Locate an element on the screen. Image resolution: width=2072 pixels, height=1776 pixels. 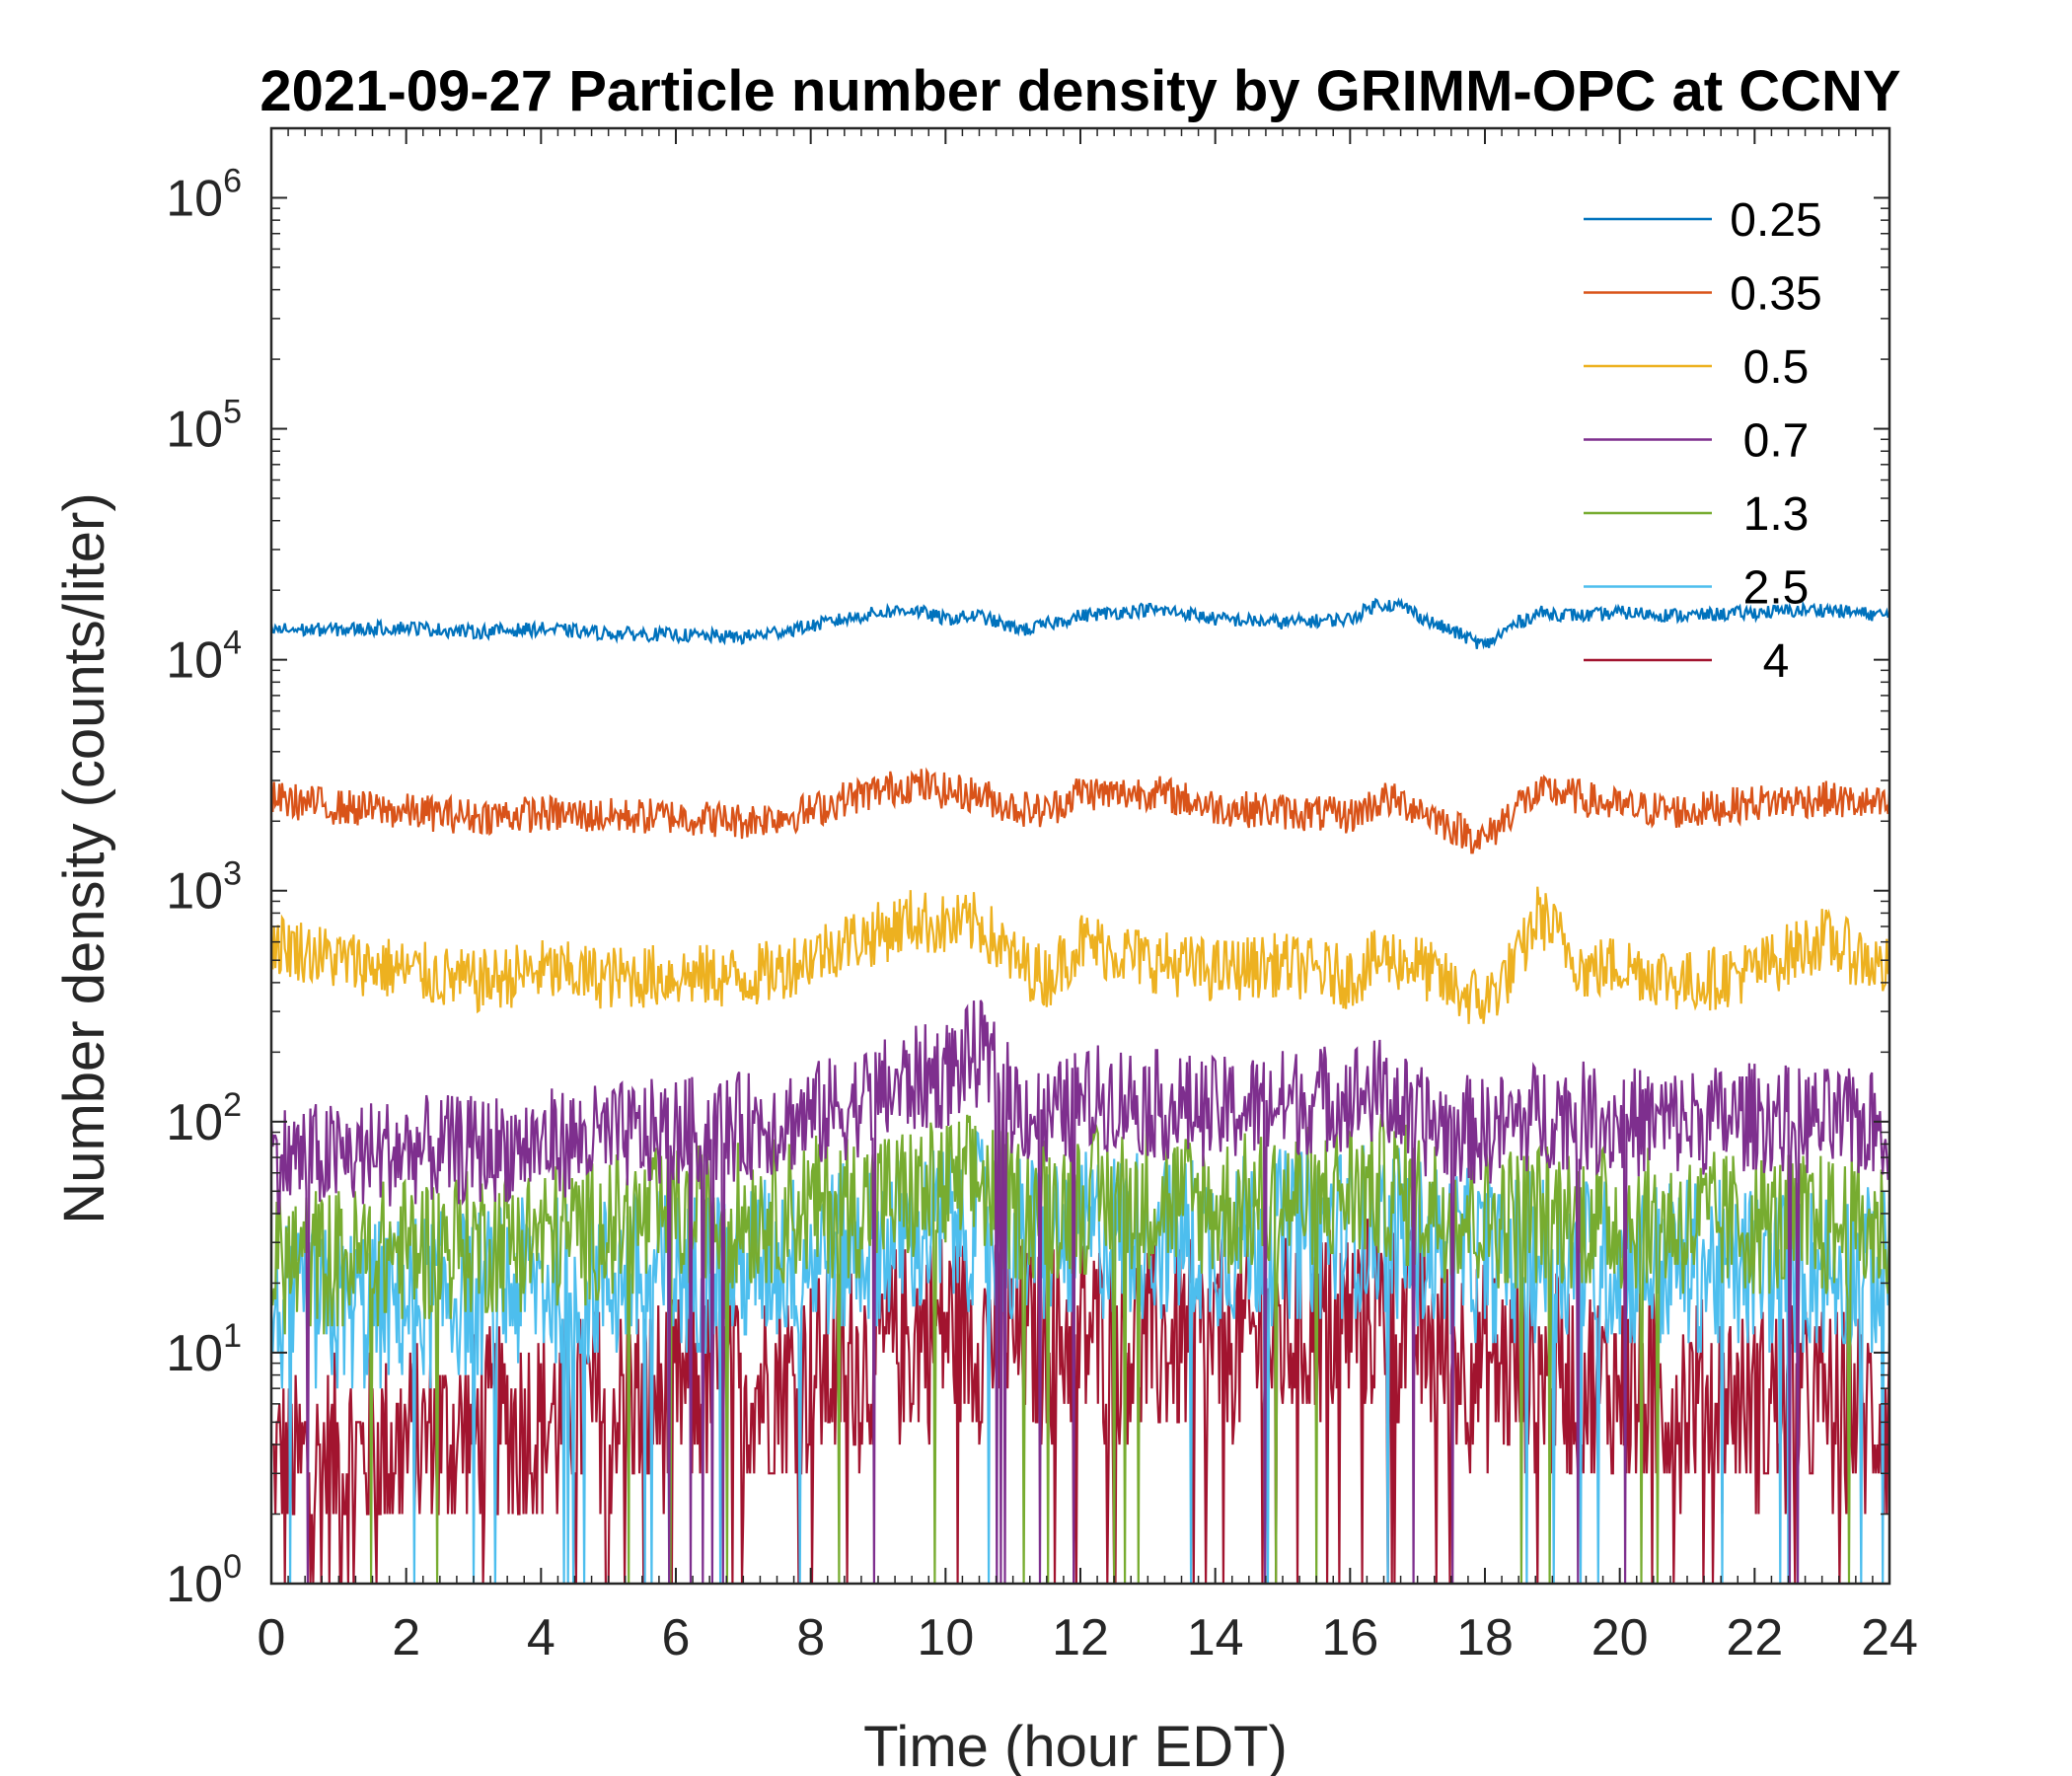
x-tick-label: 2 is located at coordinates (406, 1638).